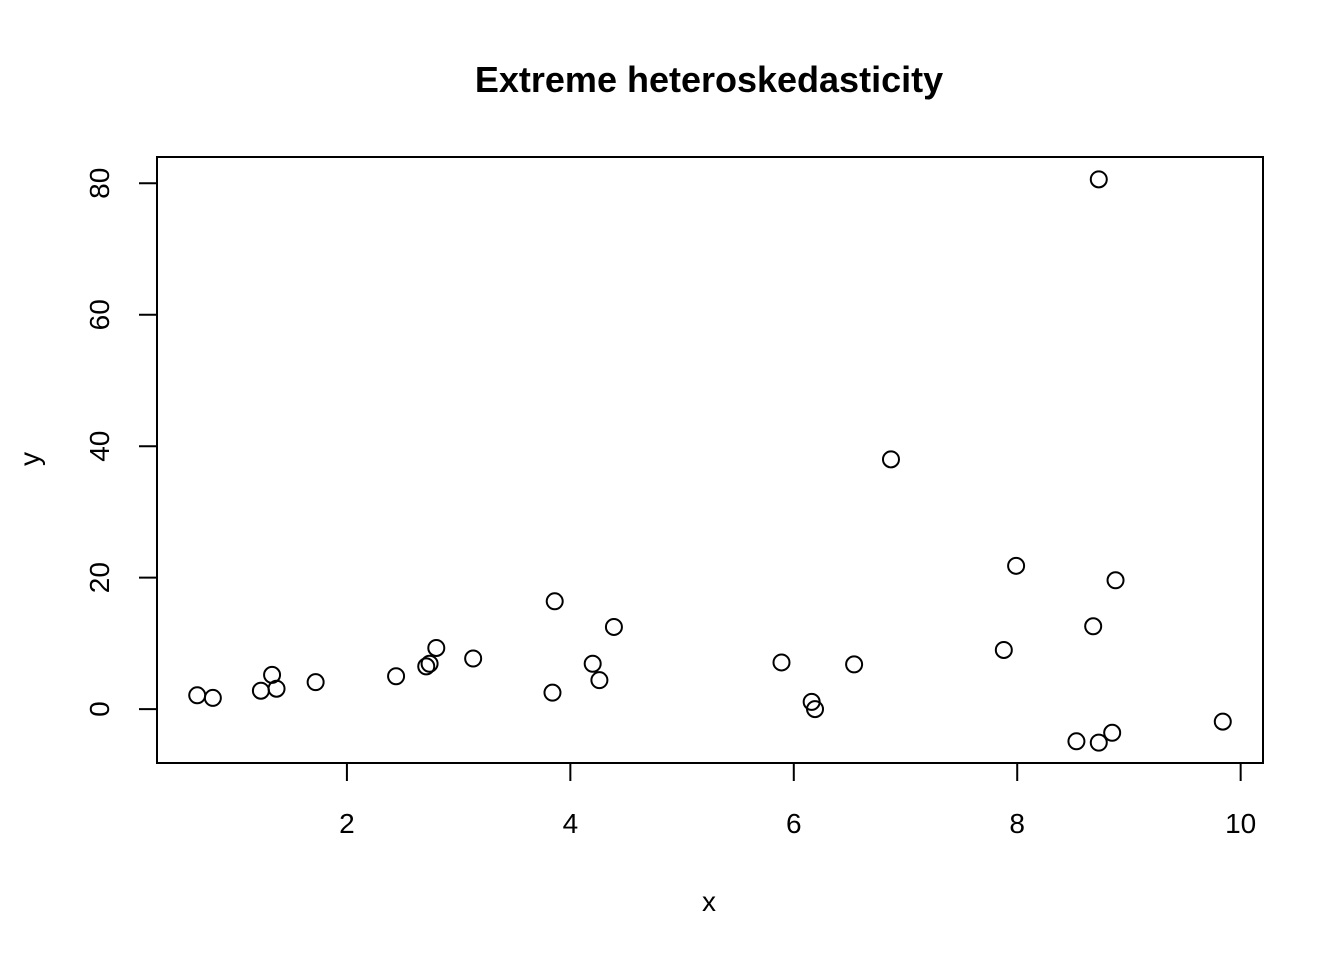  I want to click on y-tick-label: 80, so click(99, 183).